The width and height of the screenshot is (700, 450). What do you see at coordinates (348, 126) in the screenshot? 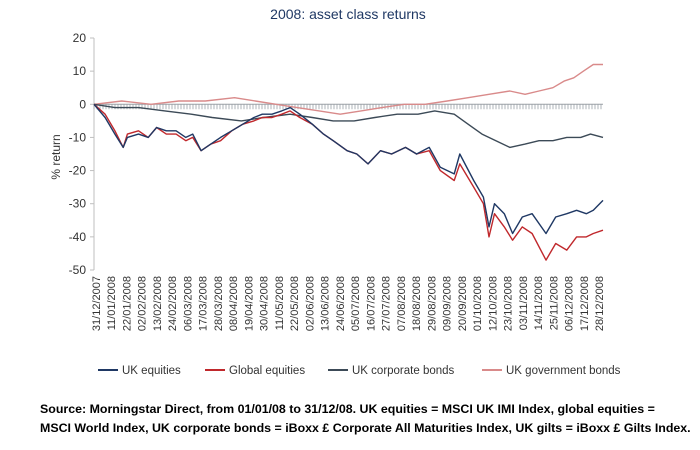
I see `series-line-uk-corporate-bonds` at bounding box center [348, 126].